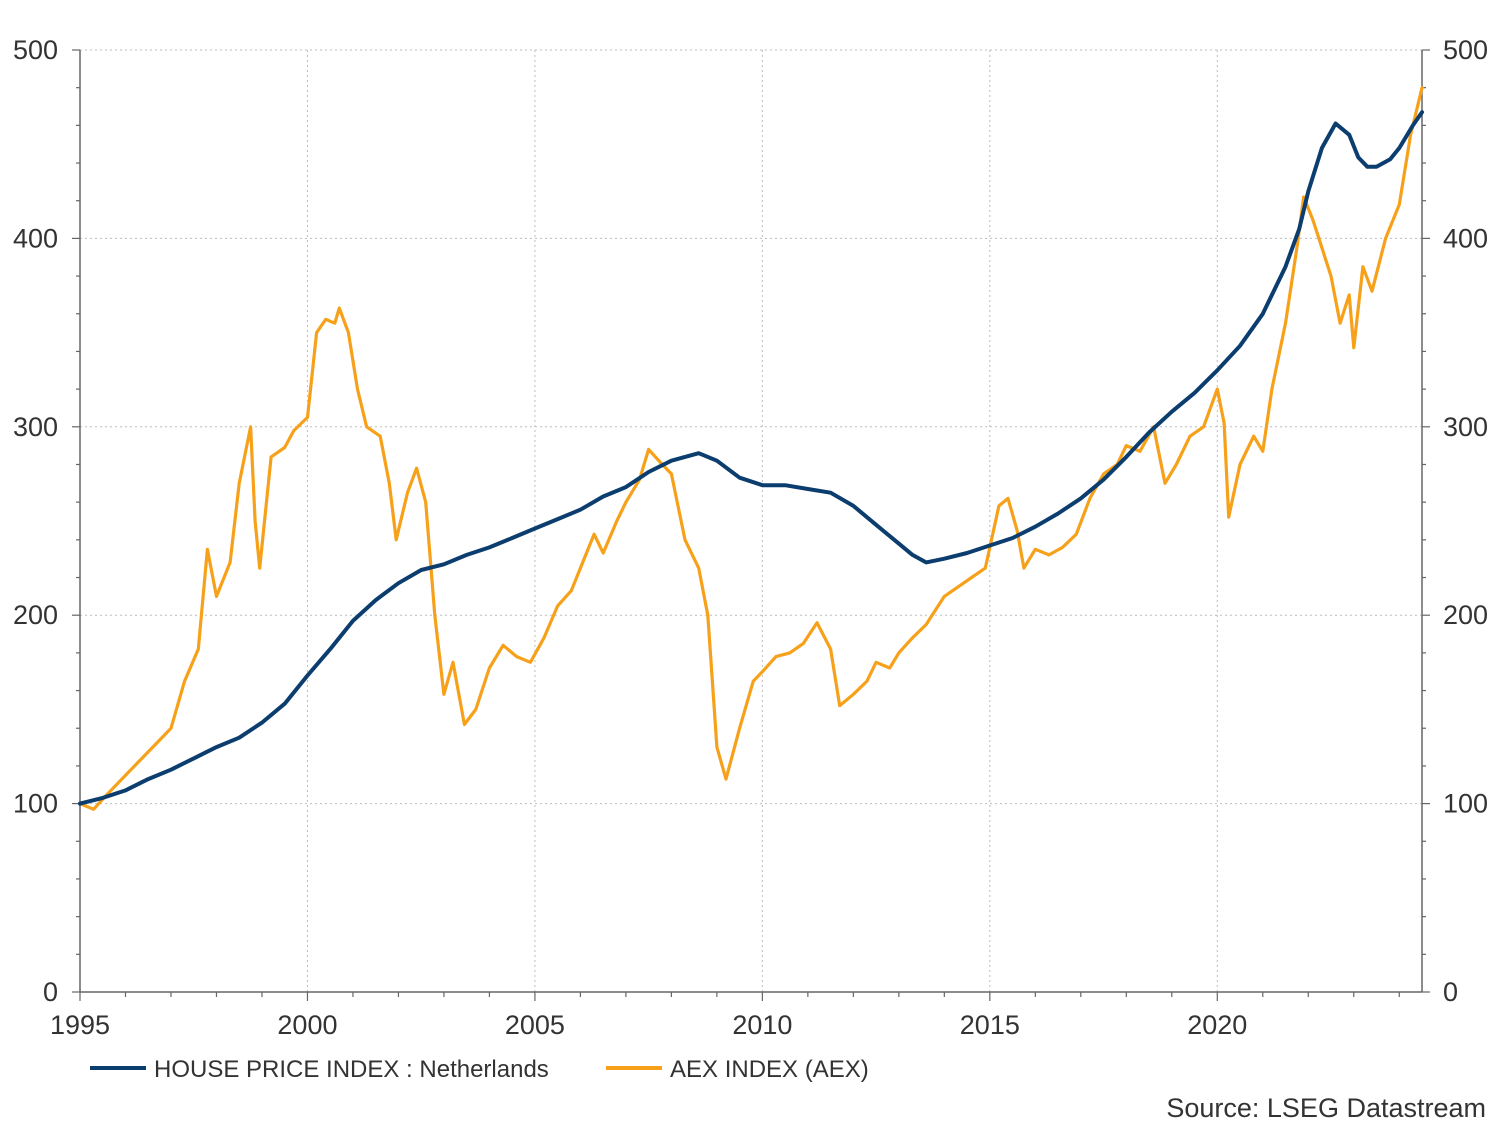  I want to click on x-tick-label: 2015, so click(990, 1025).